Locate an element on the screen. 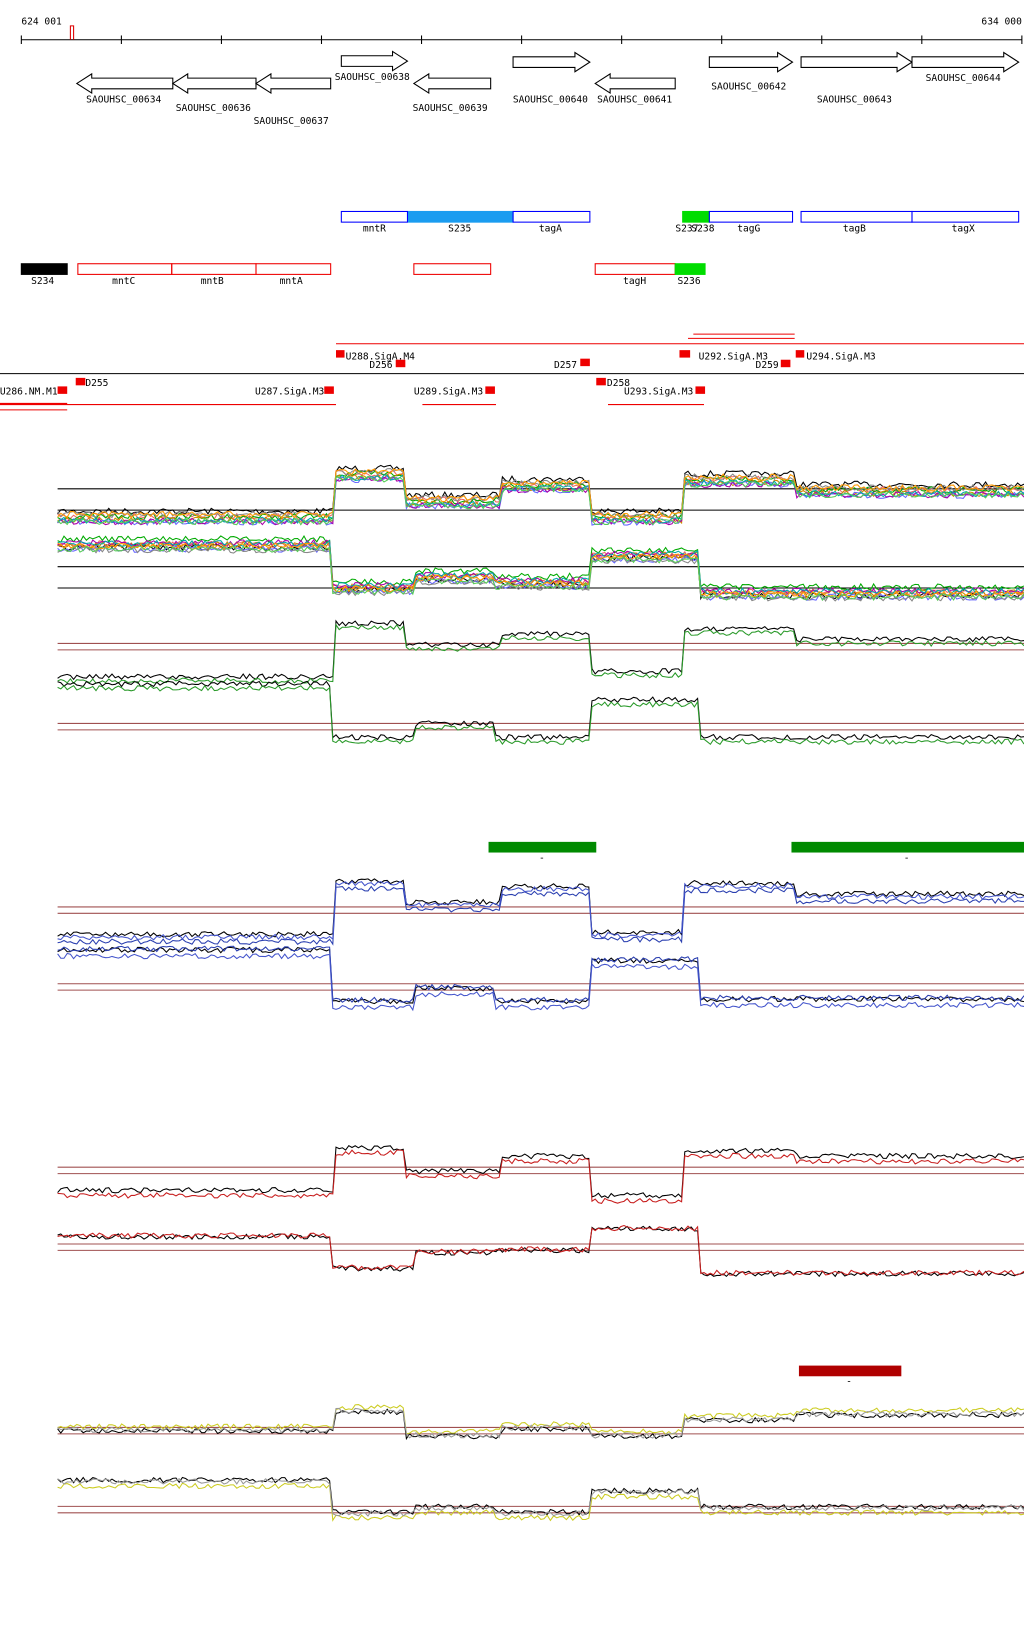  feature-label: mntB is located at coordinates (212, 281).